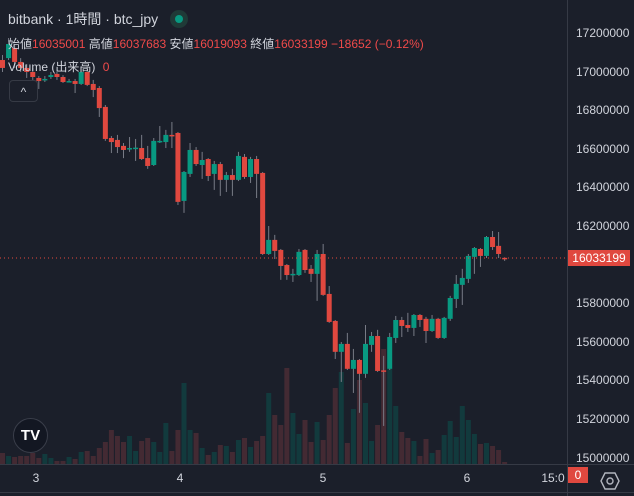 The image size is (634, 496). Describe the element at coordinates (181, 44) in the screenshot. I see `low-label: 安値` at that location.